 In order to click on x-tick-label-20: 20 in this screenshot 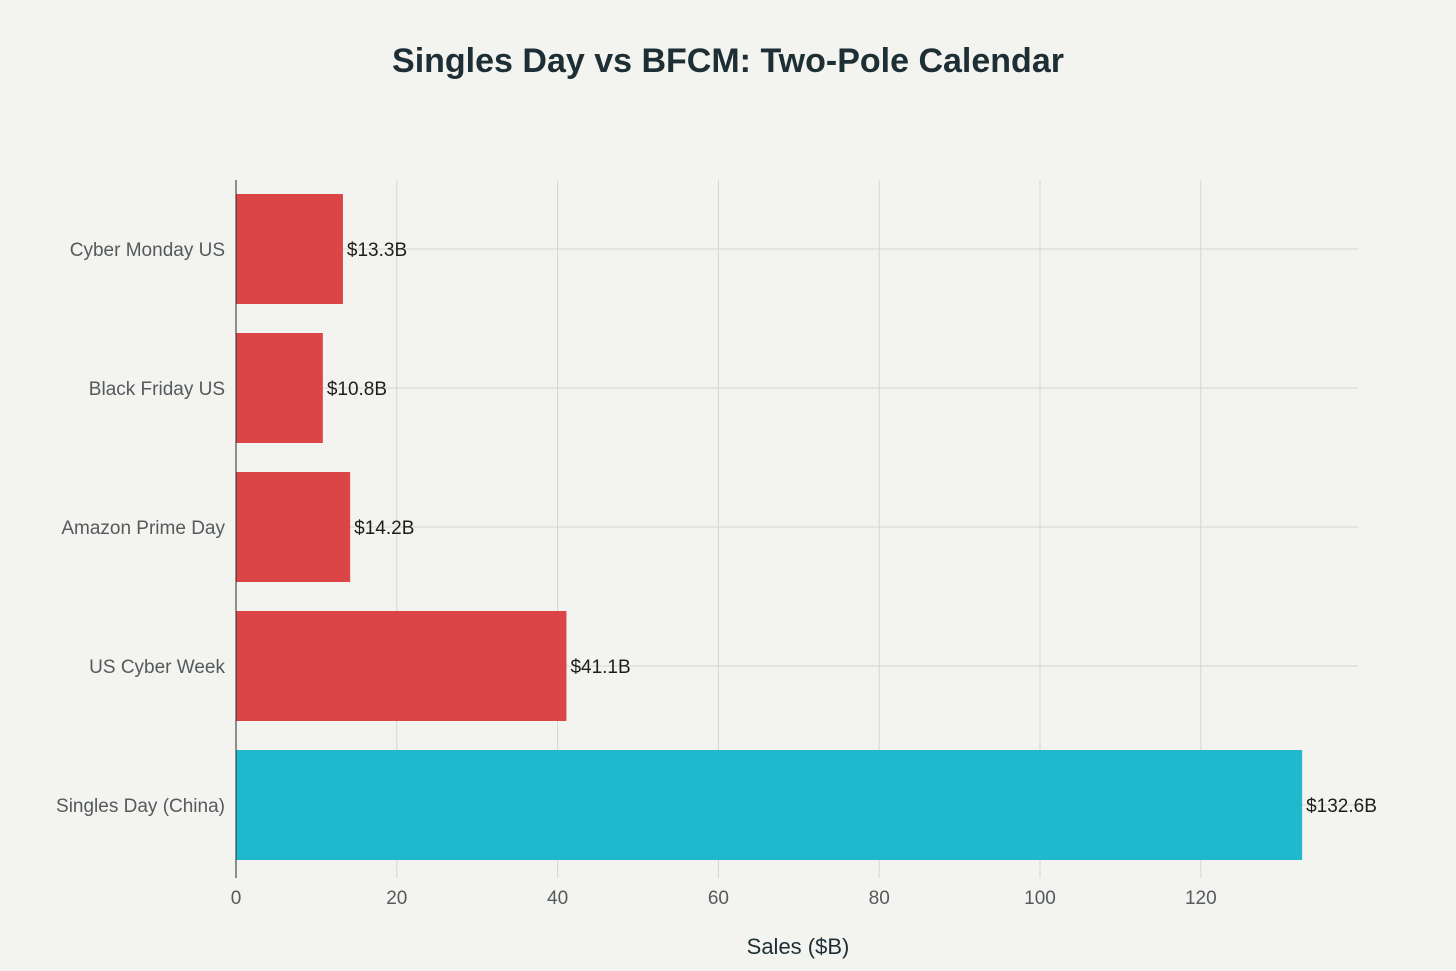, I will do `click(396, 898)`.